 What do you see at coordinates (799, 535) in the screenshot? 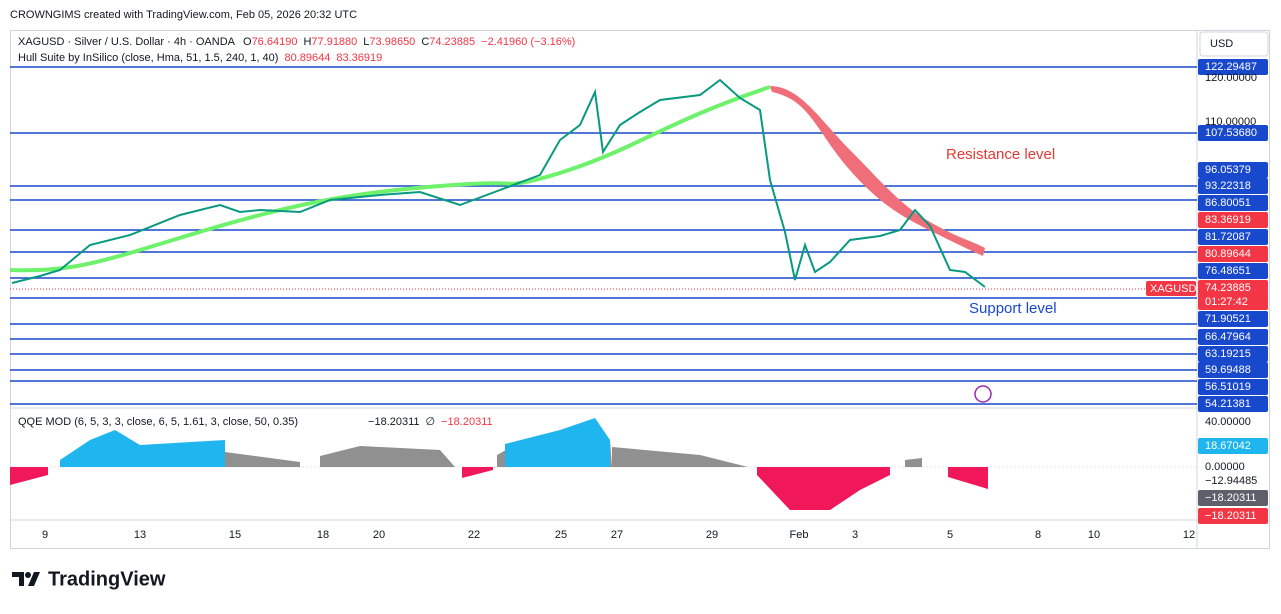
I see `time-label: Feb` at bounding box center [799, 535].